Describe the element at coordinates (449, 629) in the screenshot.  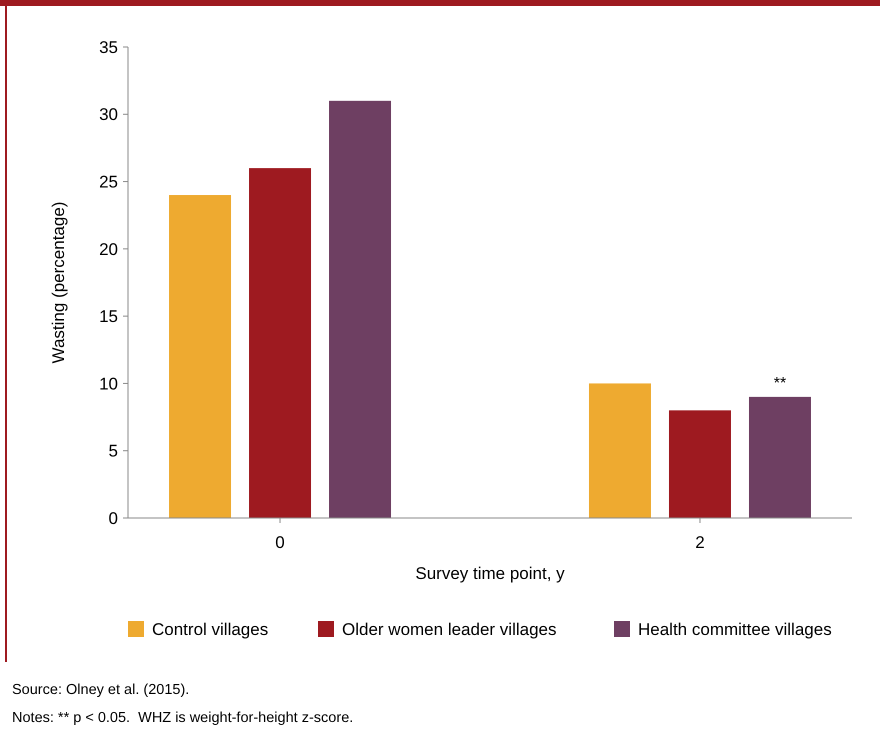
I see `legend-label: Older women leader villages` at that location.